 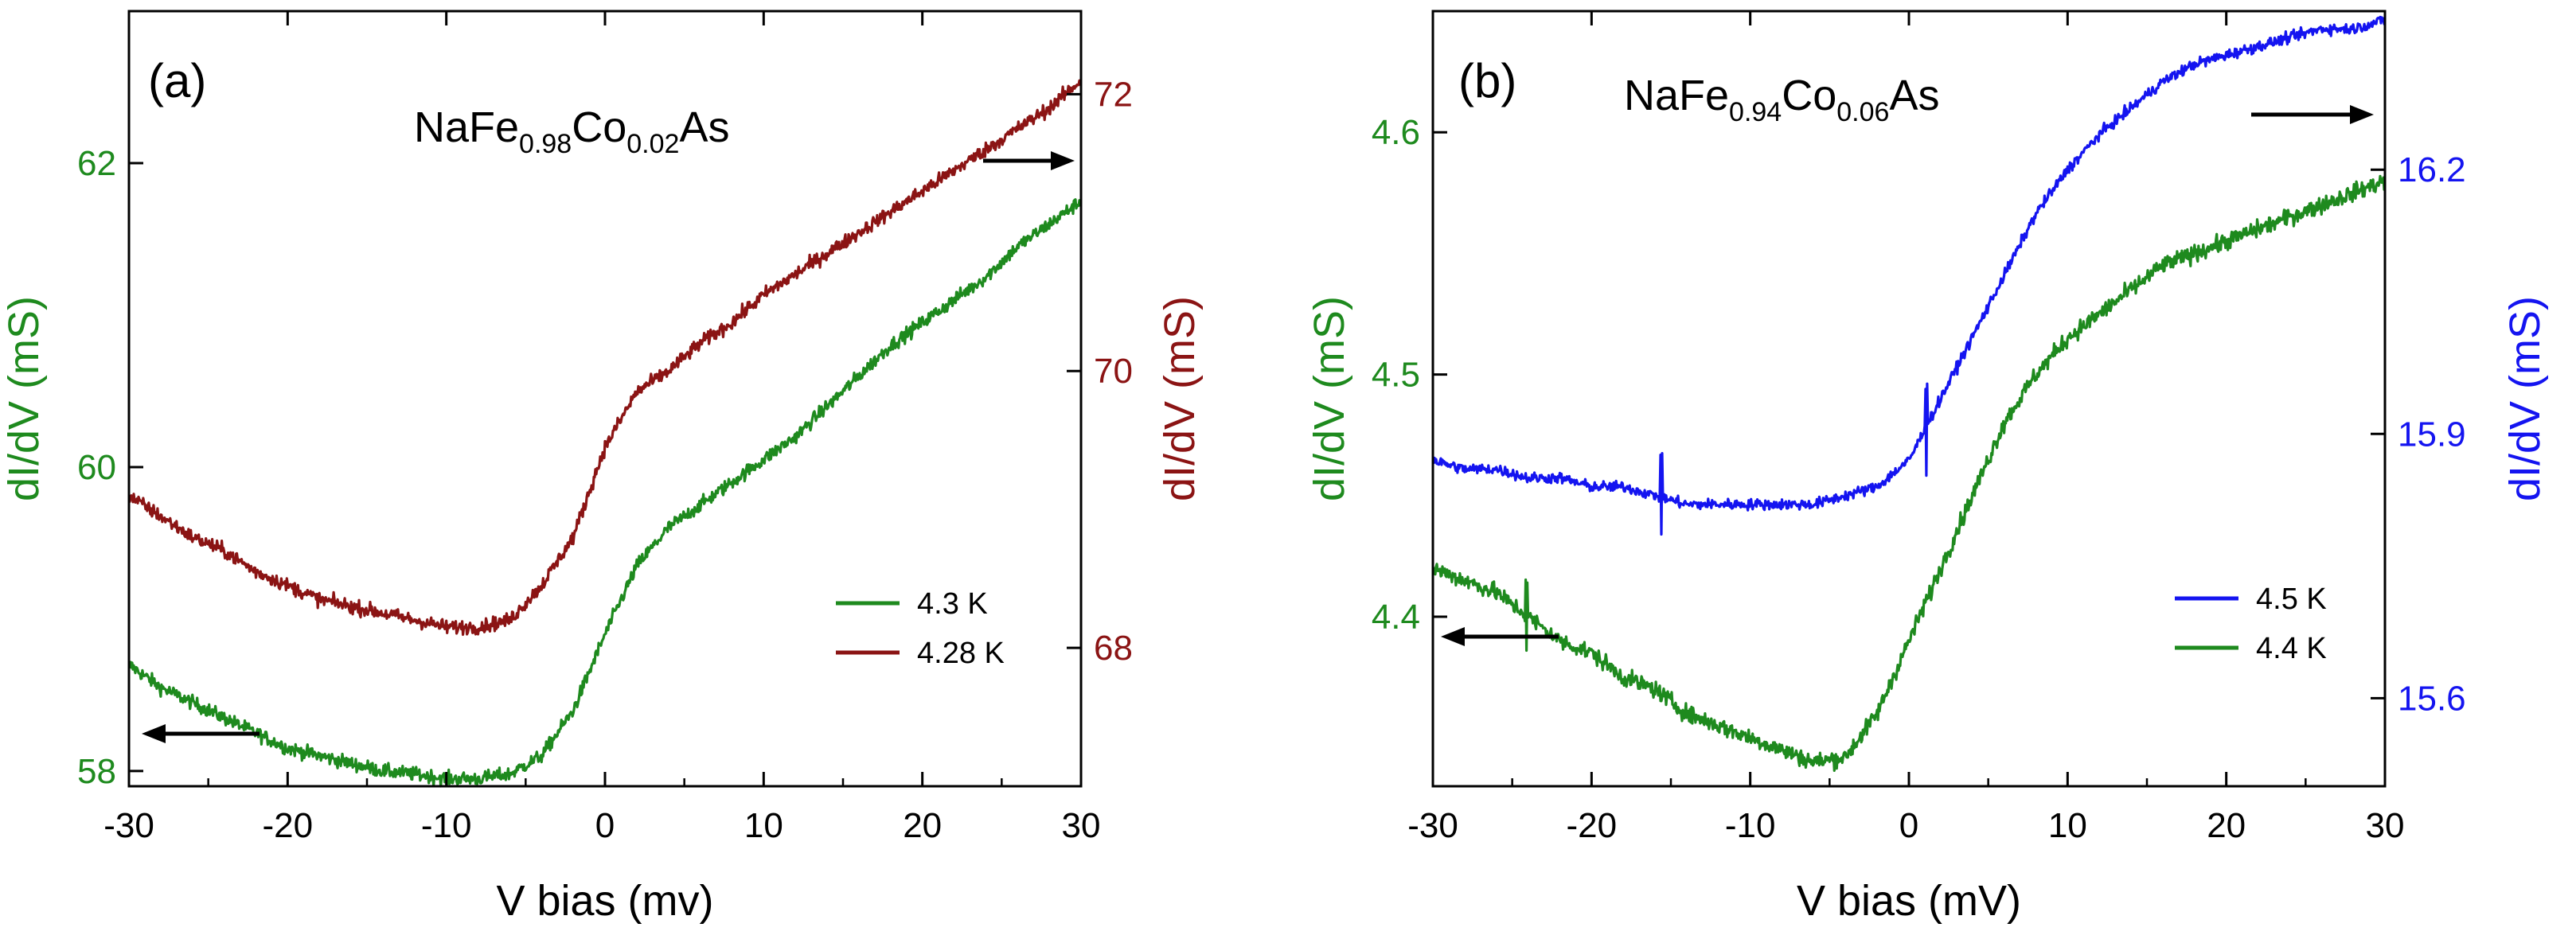 I want to click on y-left-tick-label: 4.4, so click(x=1396, y=617).